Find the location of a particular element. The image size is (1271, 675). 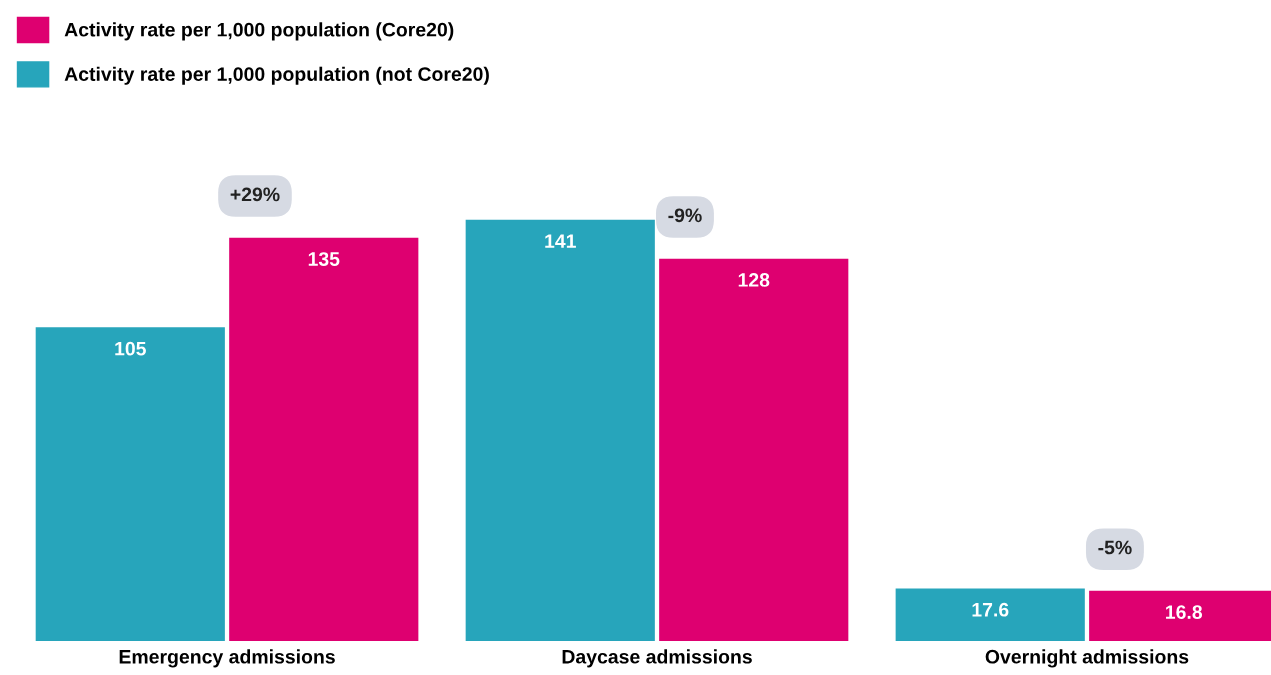

legend-label: Activity rate per 1,000 population (not Core20) is located at coordinates (276, 75).